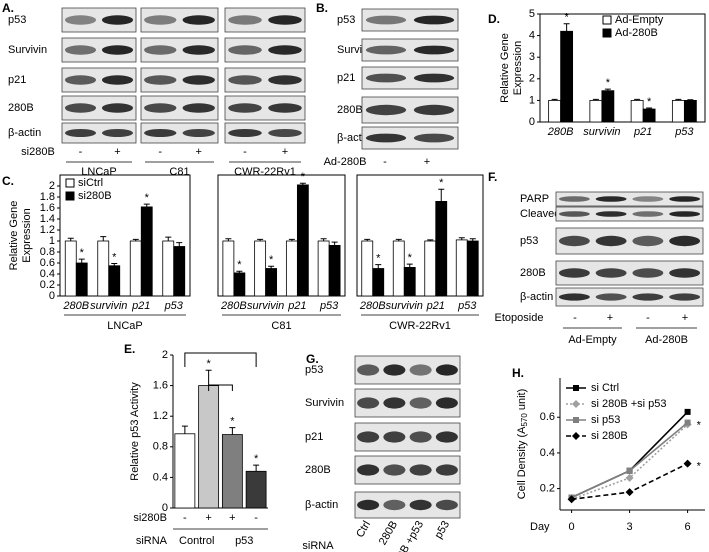 This screenshot has height=552, width=709. Describe the element at coordinates (256, 518) in the screenshot. I see `x-tick-label: -` at that location.